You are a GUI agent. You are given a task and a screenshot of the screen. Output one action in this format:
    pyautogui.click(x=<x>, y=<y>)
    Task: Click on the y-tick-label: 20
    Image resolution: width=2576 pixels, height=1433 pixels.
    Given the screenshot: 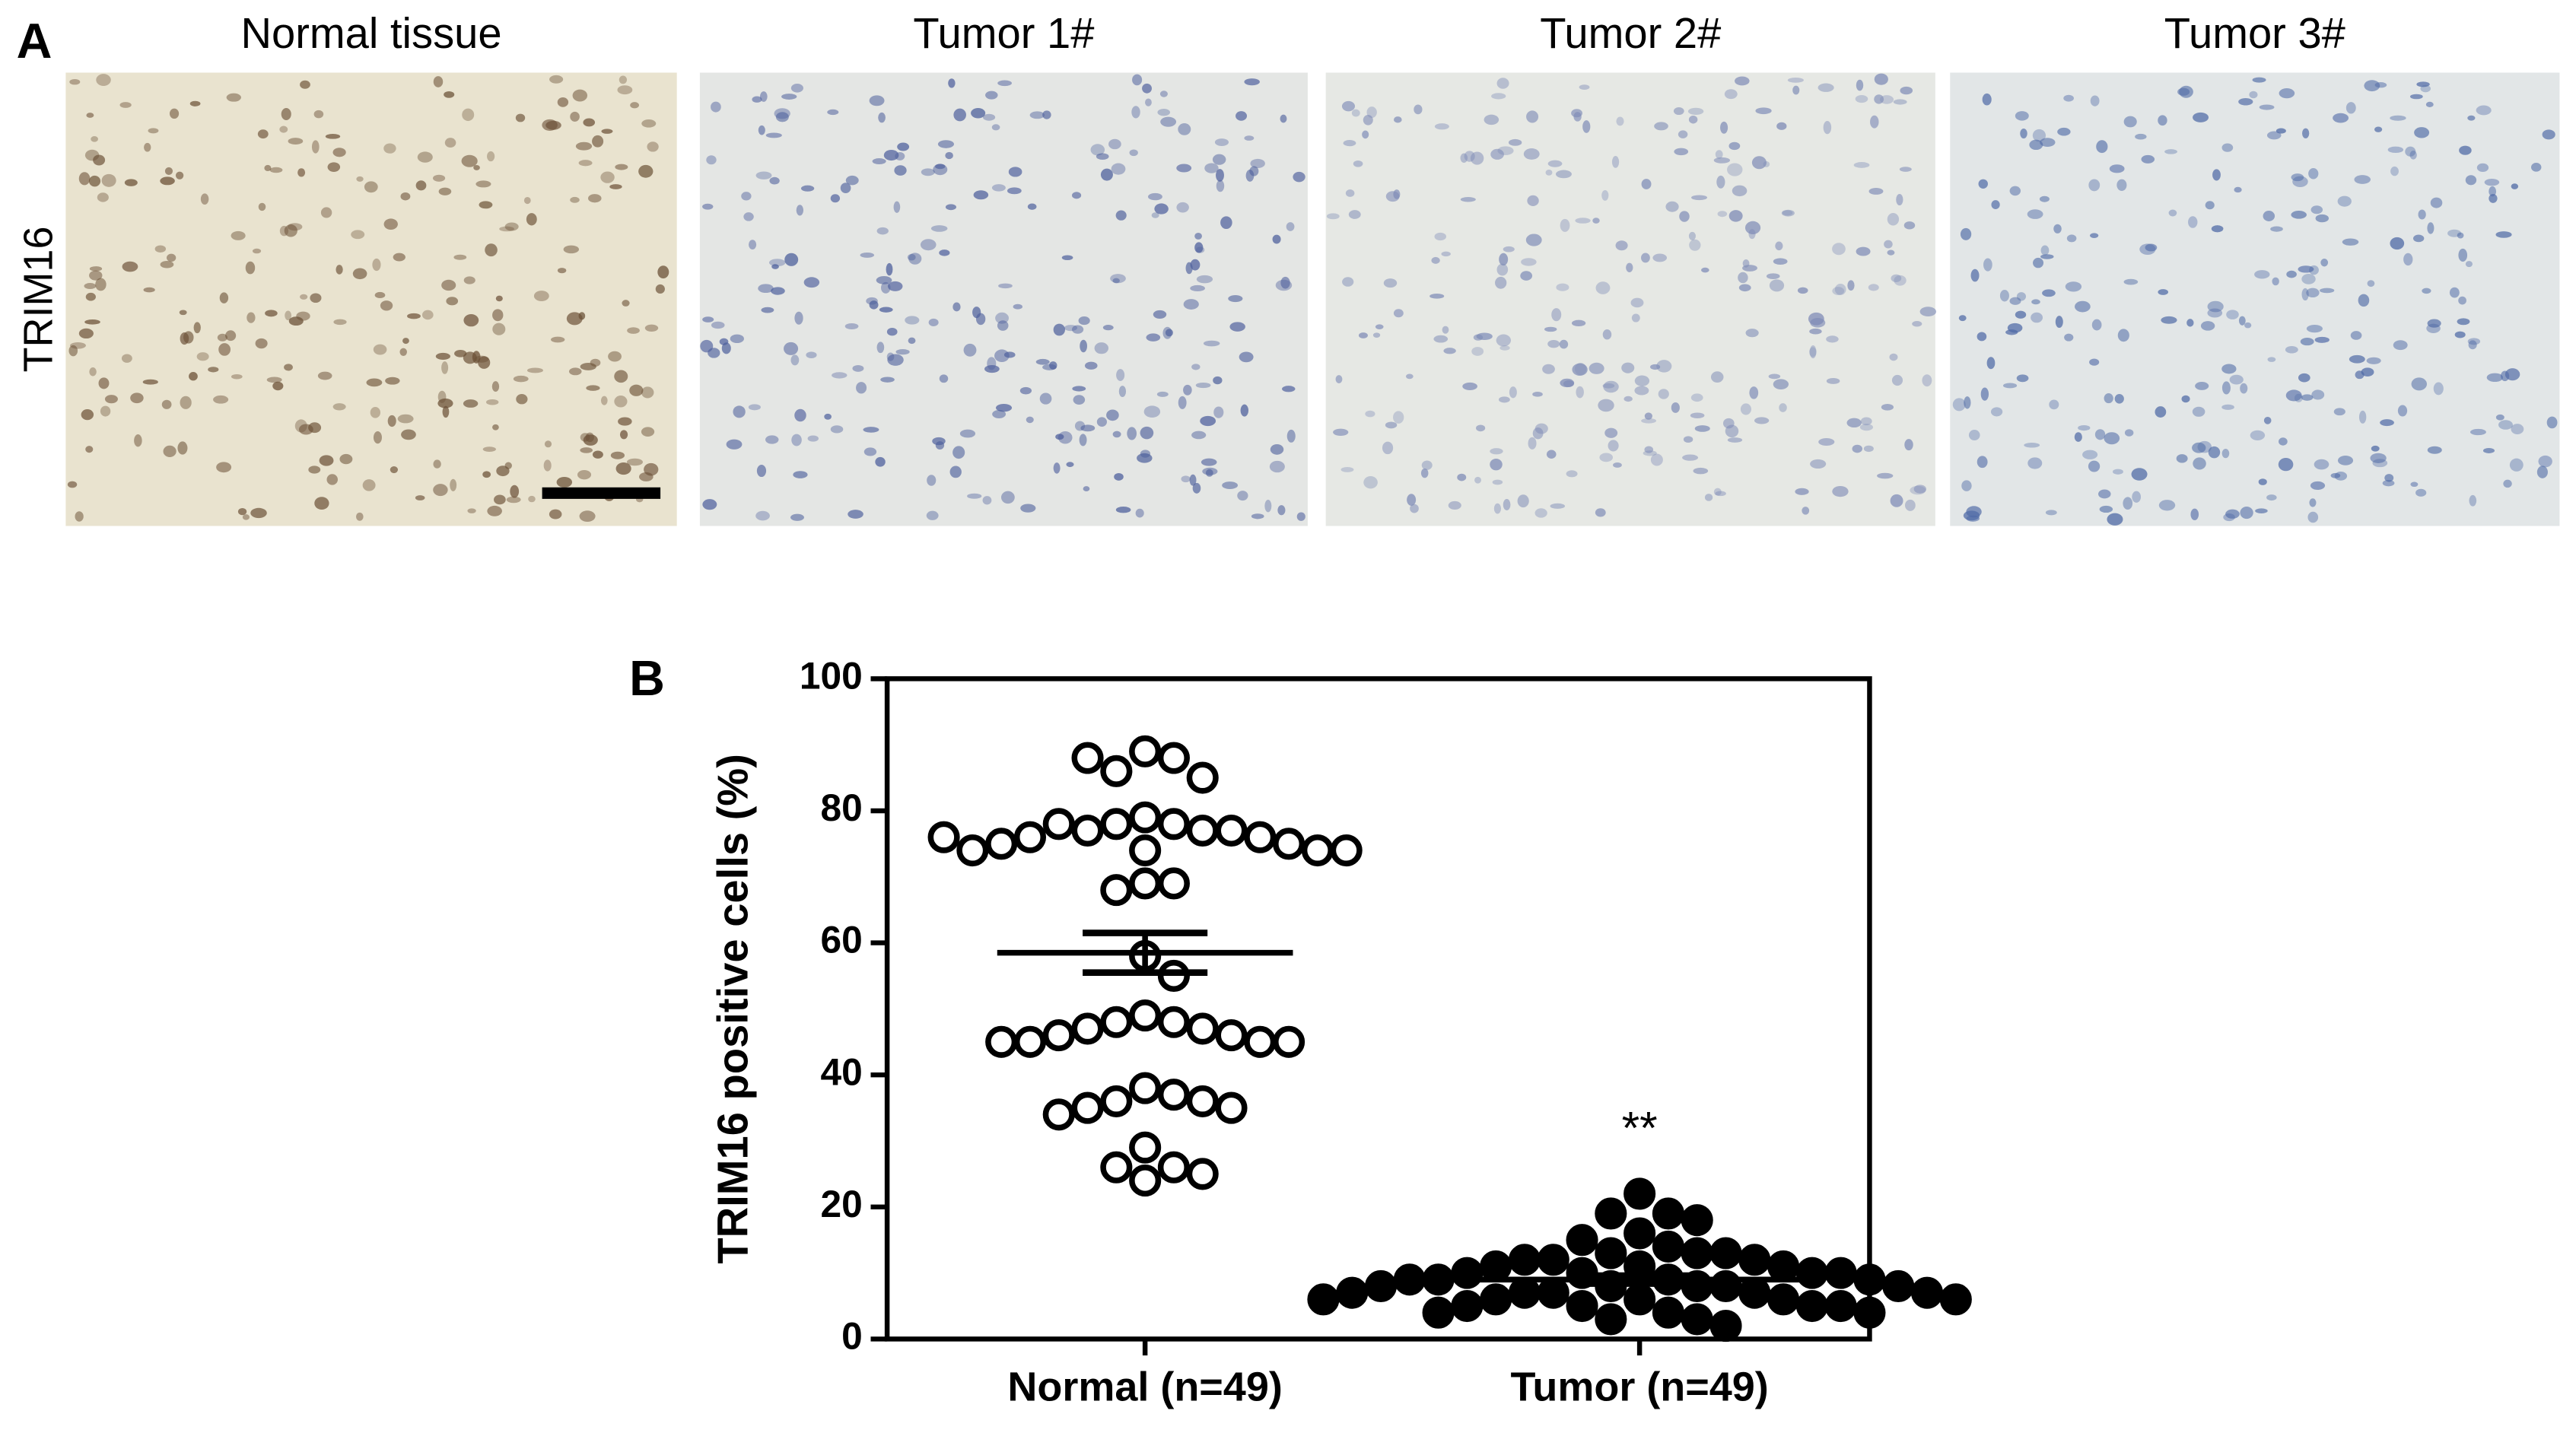 What is the action you would take?
    pyautogui.click(x=841, y=1204)
    